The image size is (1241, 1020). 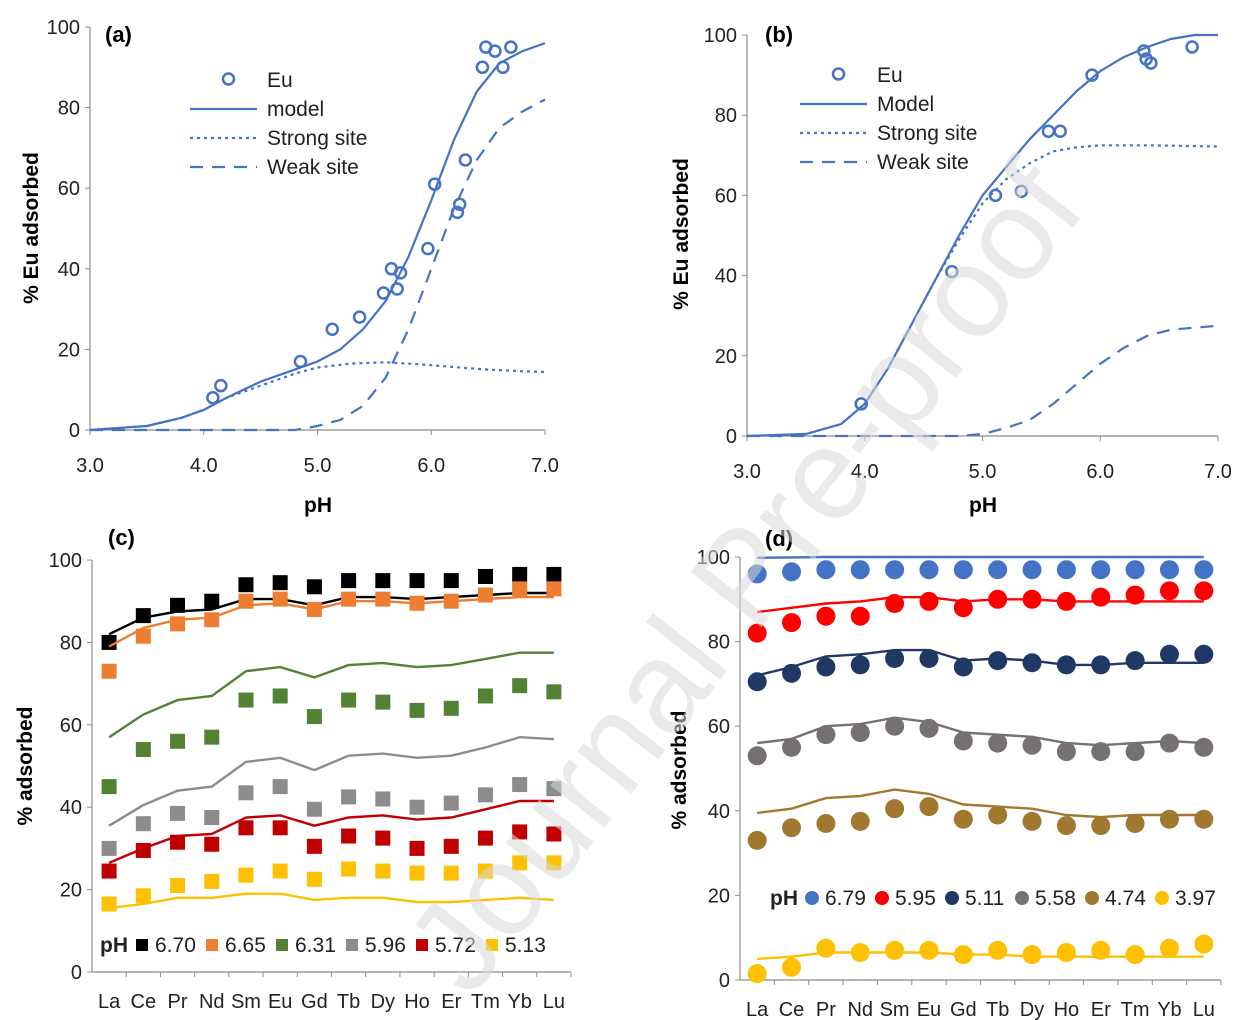 What do you see at coordinates (348, 1002) in the screenshot?
I see `x-tick-label: Tb` at bounding box center [348, 1002].